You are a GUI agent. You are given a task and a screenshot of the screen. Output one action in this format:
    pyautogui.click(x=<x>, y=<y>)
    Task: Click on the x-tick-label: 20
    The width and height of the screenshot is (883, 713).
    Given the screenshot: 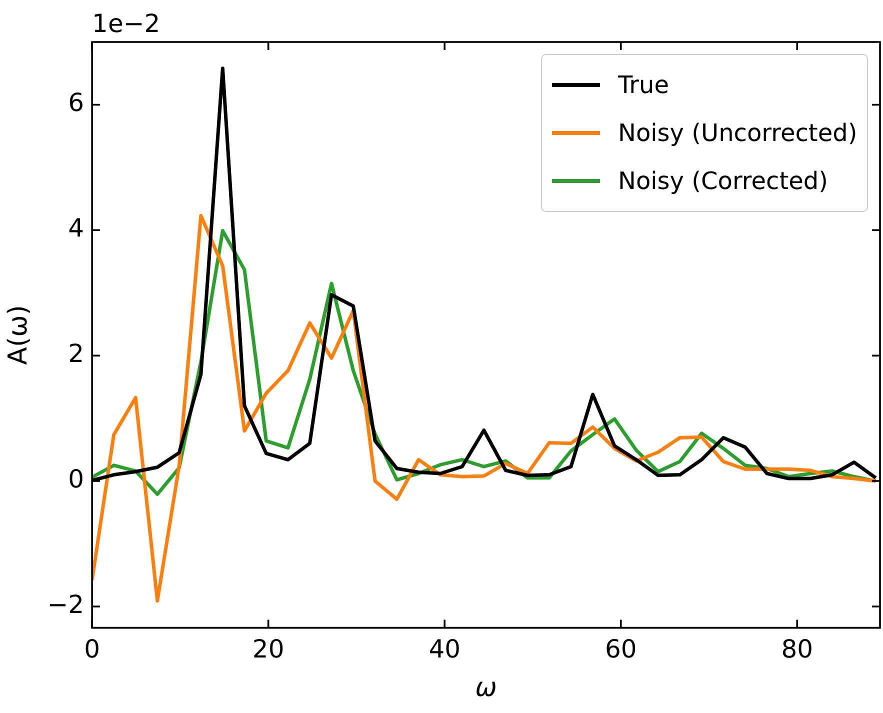 What is the action you would take?
    pyautogui.click(x=268, y=649)
    